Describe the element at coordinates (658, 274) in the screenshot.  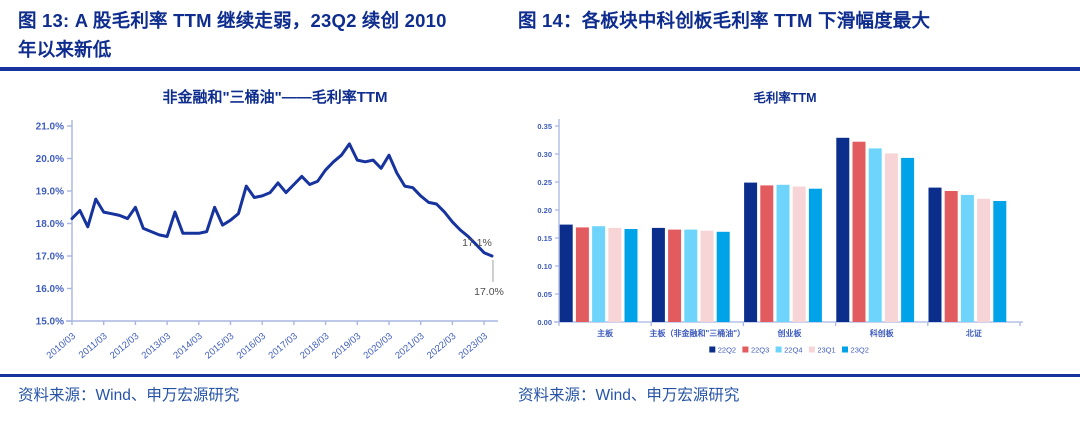
I see `bar-22Q2-主板（非金融和"三桶油"）` at that location.